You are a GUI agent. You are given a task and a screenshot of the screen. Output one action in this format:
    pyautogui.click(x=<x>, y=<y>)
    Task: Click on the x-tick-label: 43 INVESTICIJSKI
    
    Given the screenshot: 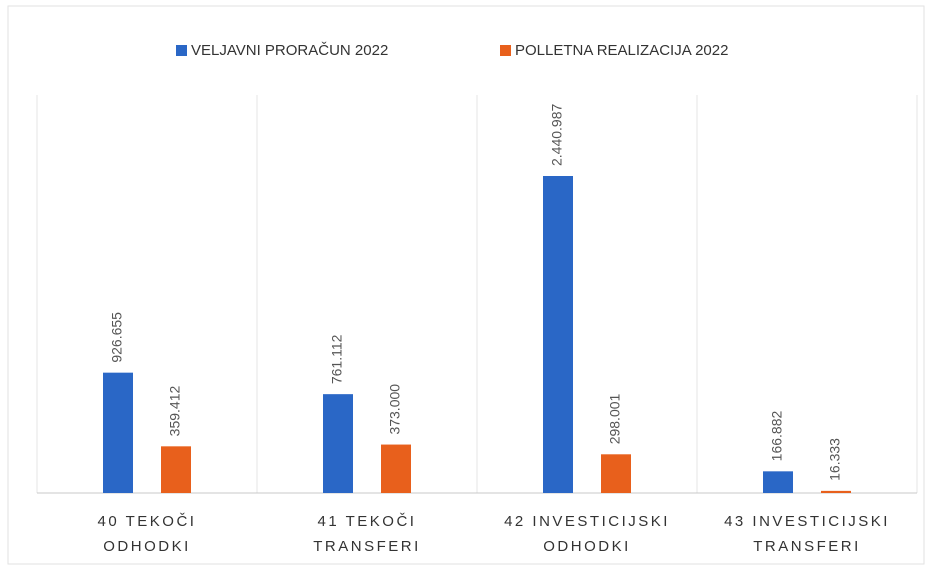 What is the action you would take?
    pyautogui.click(x=807, y=521)
    